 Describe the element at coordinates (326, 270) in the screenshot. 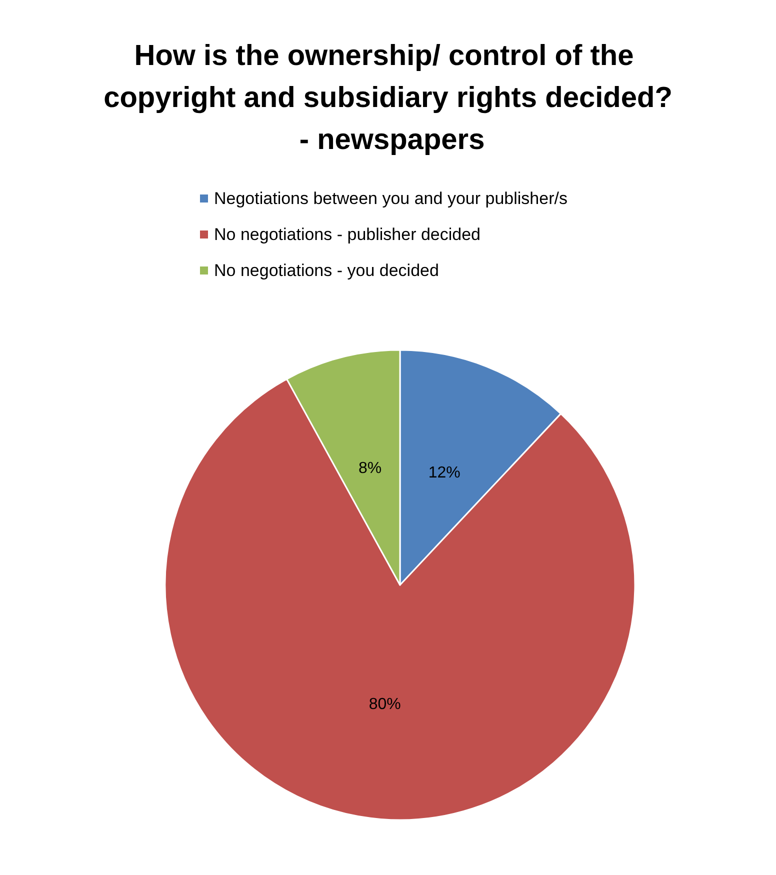

I see `legend-label: No negotiations - you decided` at that location.